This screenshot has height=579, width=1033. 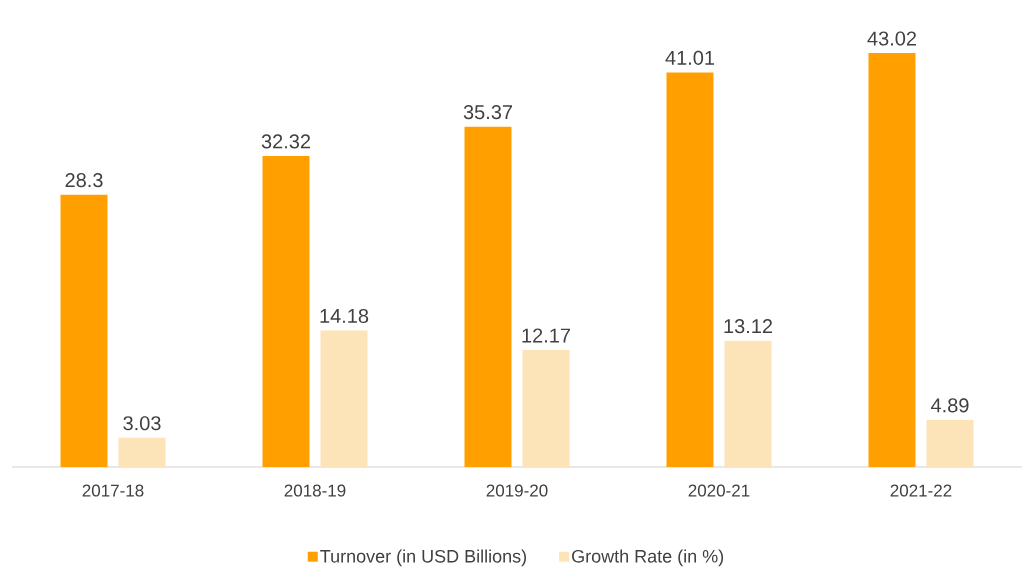 I want to click on data-label: 13.12, so click(x=748, y=326).